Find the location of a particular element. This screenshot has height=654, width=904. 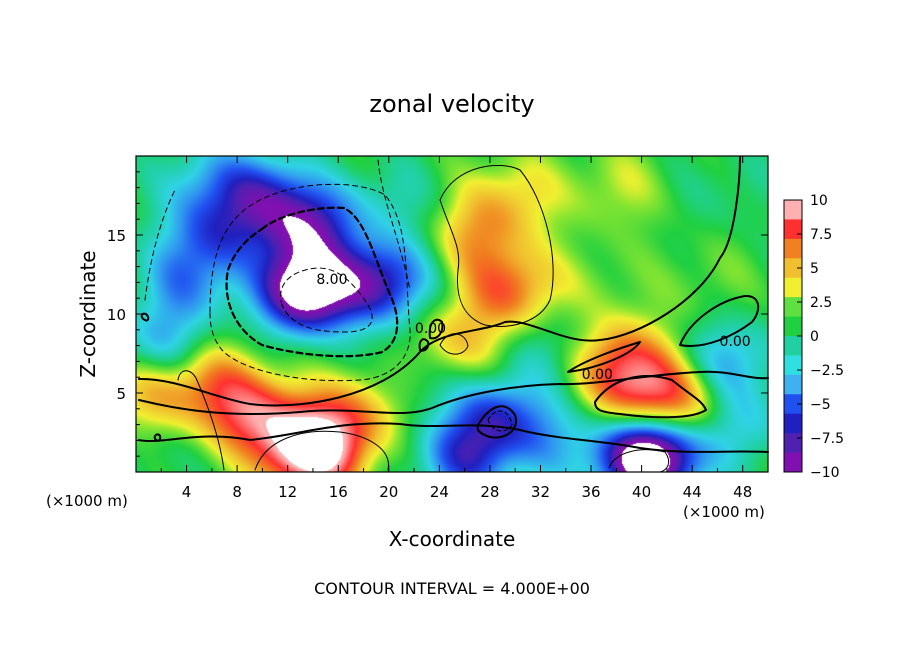

colorbar-tick-label: 5 is located at coordinates (814, 269).